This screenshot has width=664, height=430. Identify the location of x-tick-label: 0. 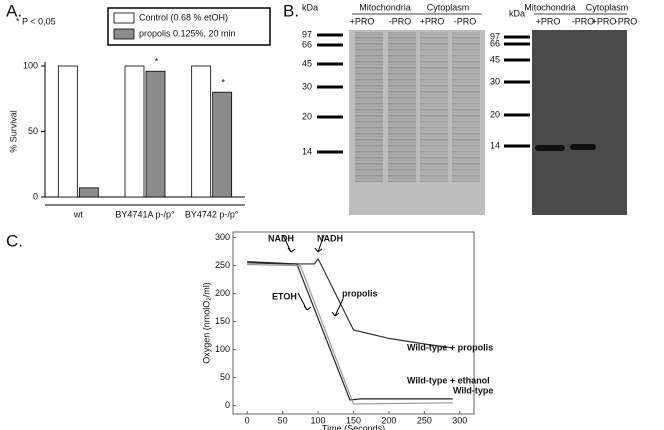
(247, 420).